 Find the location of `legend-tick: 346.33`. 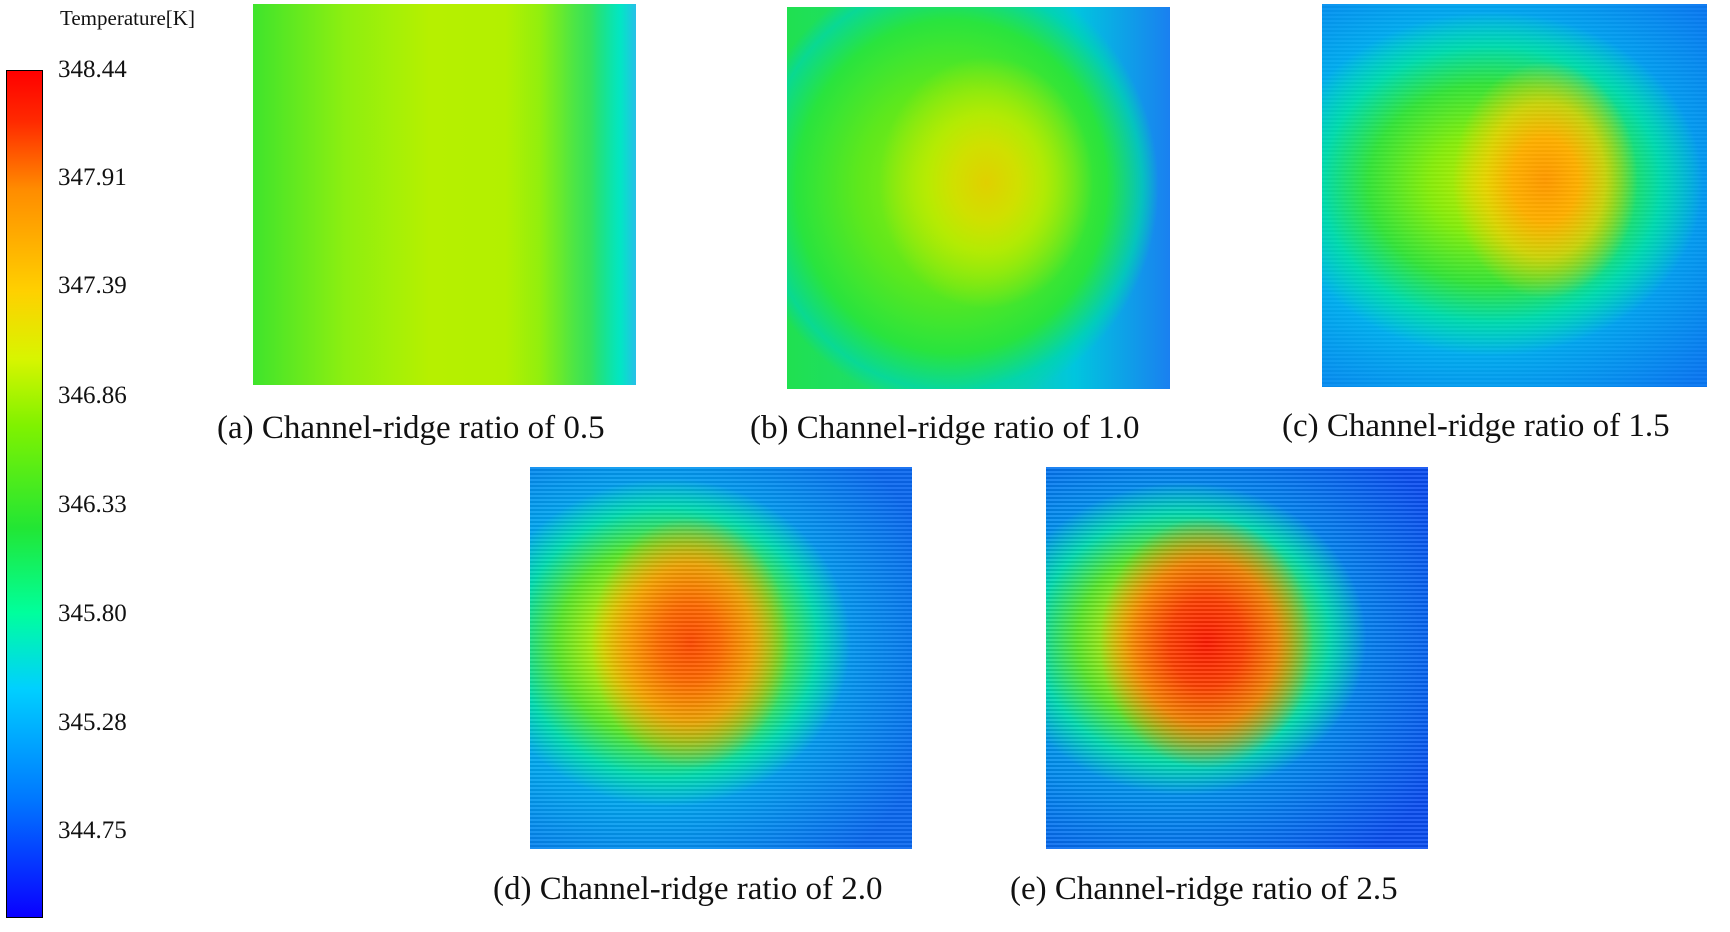

legend-tick: 346.33 is located at coordinates (92, 504).